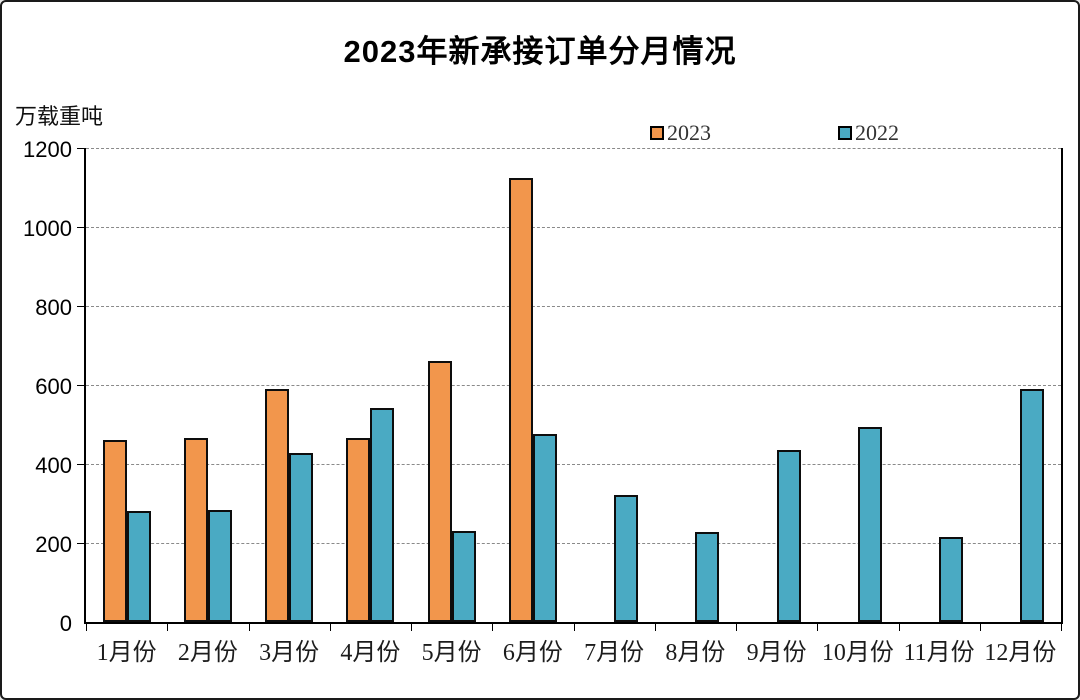  Describe the element at coordinates (1032, 505) in the screenshot. I see `bar-2022-12月份` at that location.